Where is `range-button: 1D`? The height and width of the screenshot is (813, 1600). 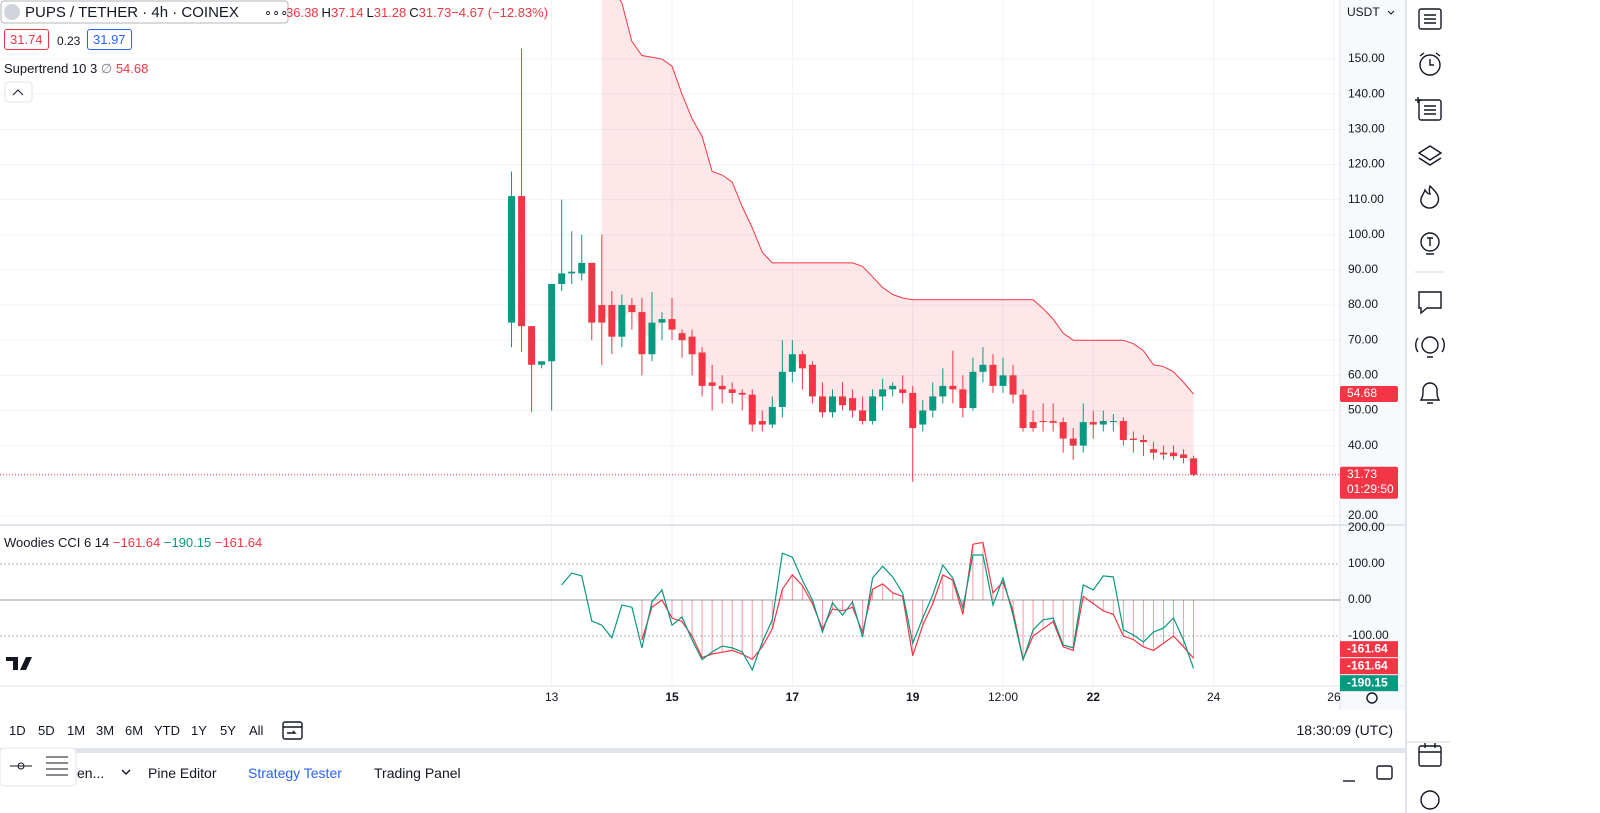
range-button: 1D is located at coordinates (17, 730).